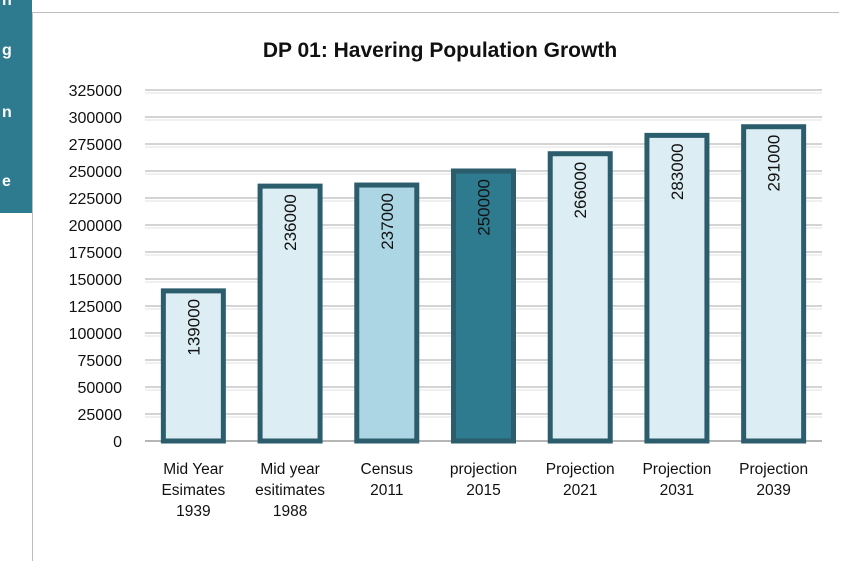  I want to click on y-tick-label: 75000, so click(100, 361).